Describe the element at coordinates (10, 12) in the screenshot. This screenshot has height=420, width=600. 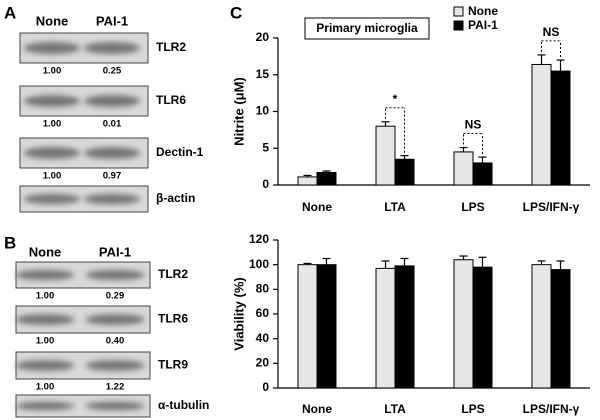
I see `panel-label: A` at that location.